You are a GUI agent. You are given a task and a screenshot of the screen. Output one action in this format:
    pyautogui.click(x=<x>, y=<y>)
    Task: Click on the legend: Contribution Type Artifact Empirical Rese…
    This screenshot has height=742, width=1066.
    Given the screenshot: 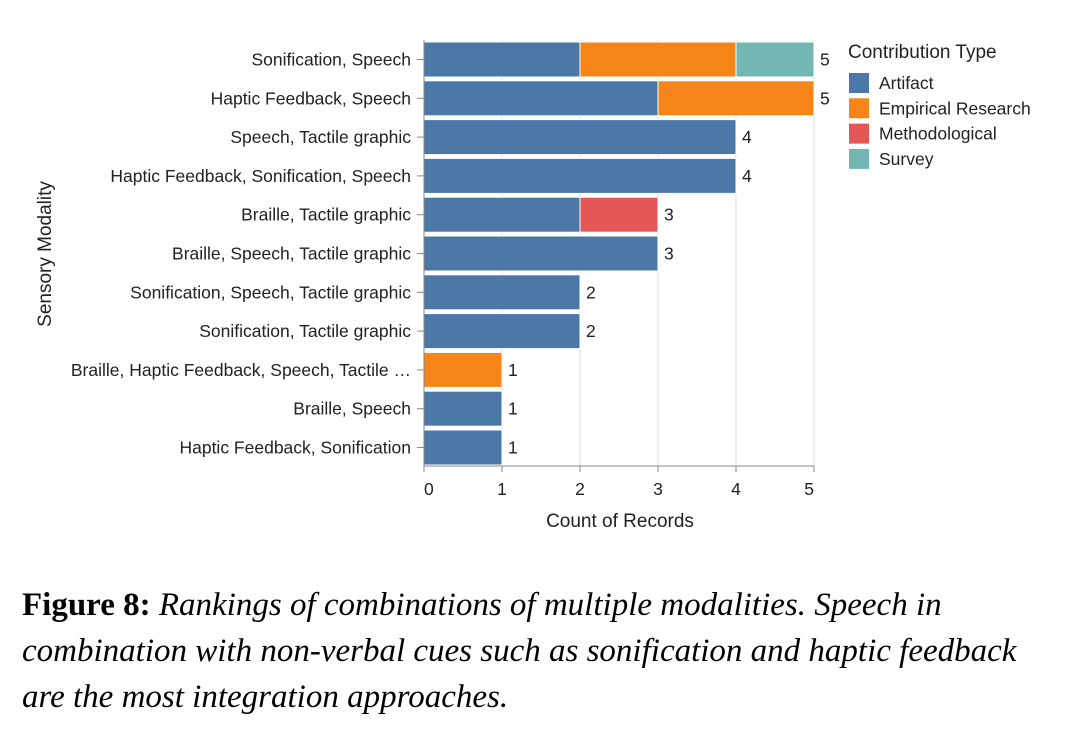 What is the action you would take?
    pyautogui.click(x=939, y=105)
    